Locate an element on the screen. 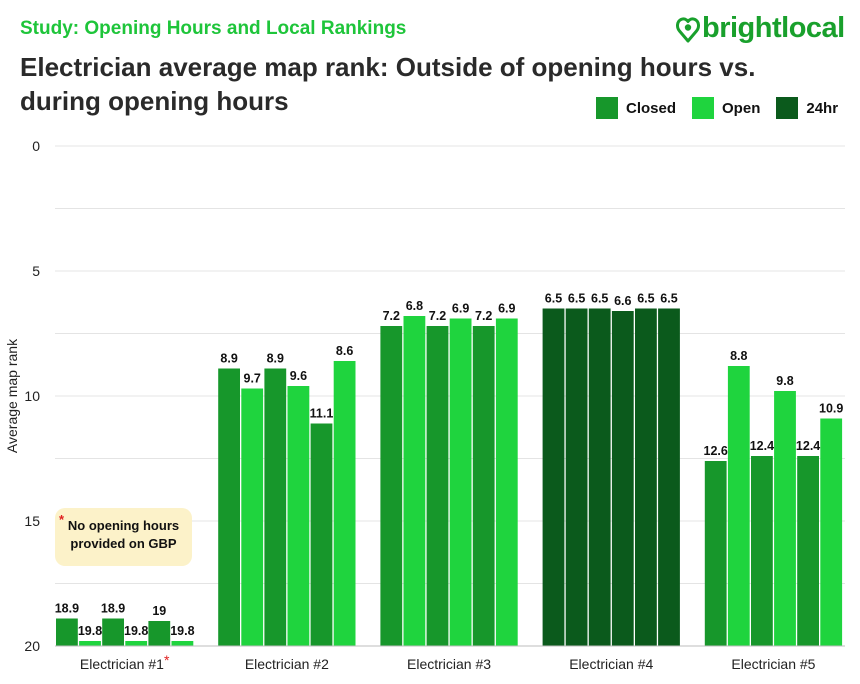 The height and width of the screenshot is (684, 860). brightlocal-logo: brightlocal is located at coordinates (760, 28).